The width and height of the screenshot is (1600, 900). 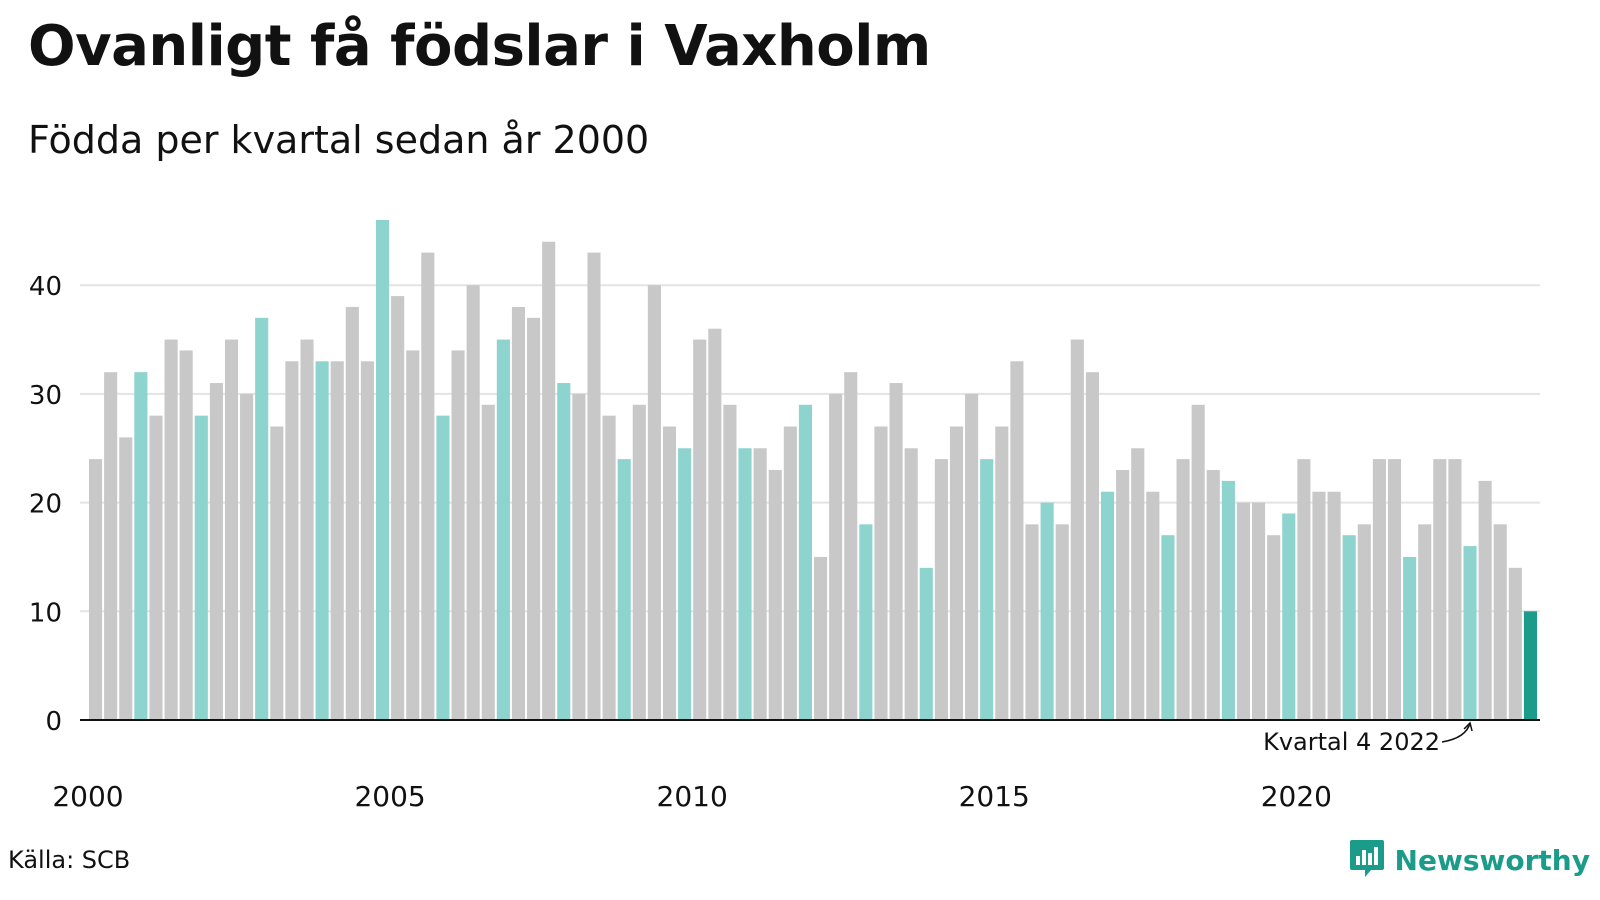 I want to click on bar-2017-K3, so click(x=1153, y=605).